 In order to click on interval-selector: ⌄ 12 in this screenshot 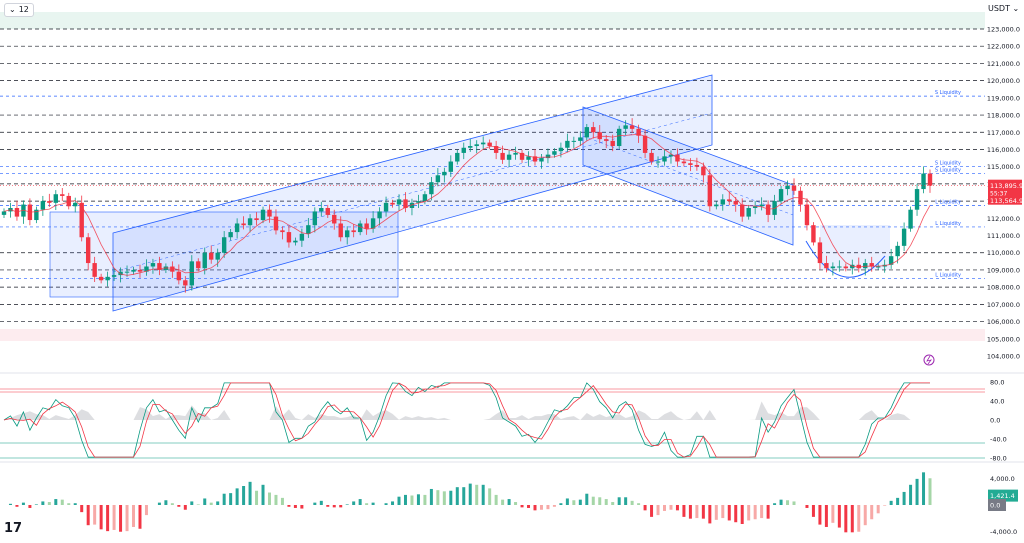, I will do `click(19, 10)`.